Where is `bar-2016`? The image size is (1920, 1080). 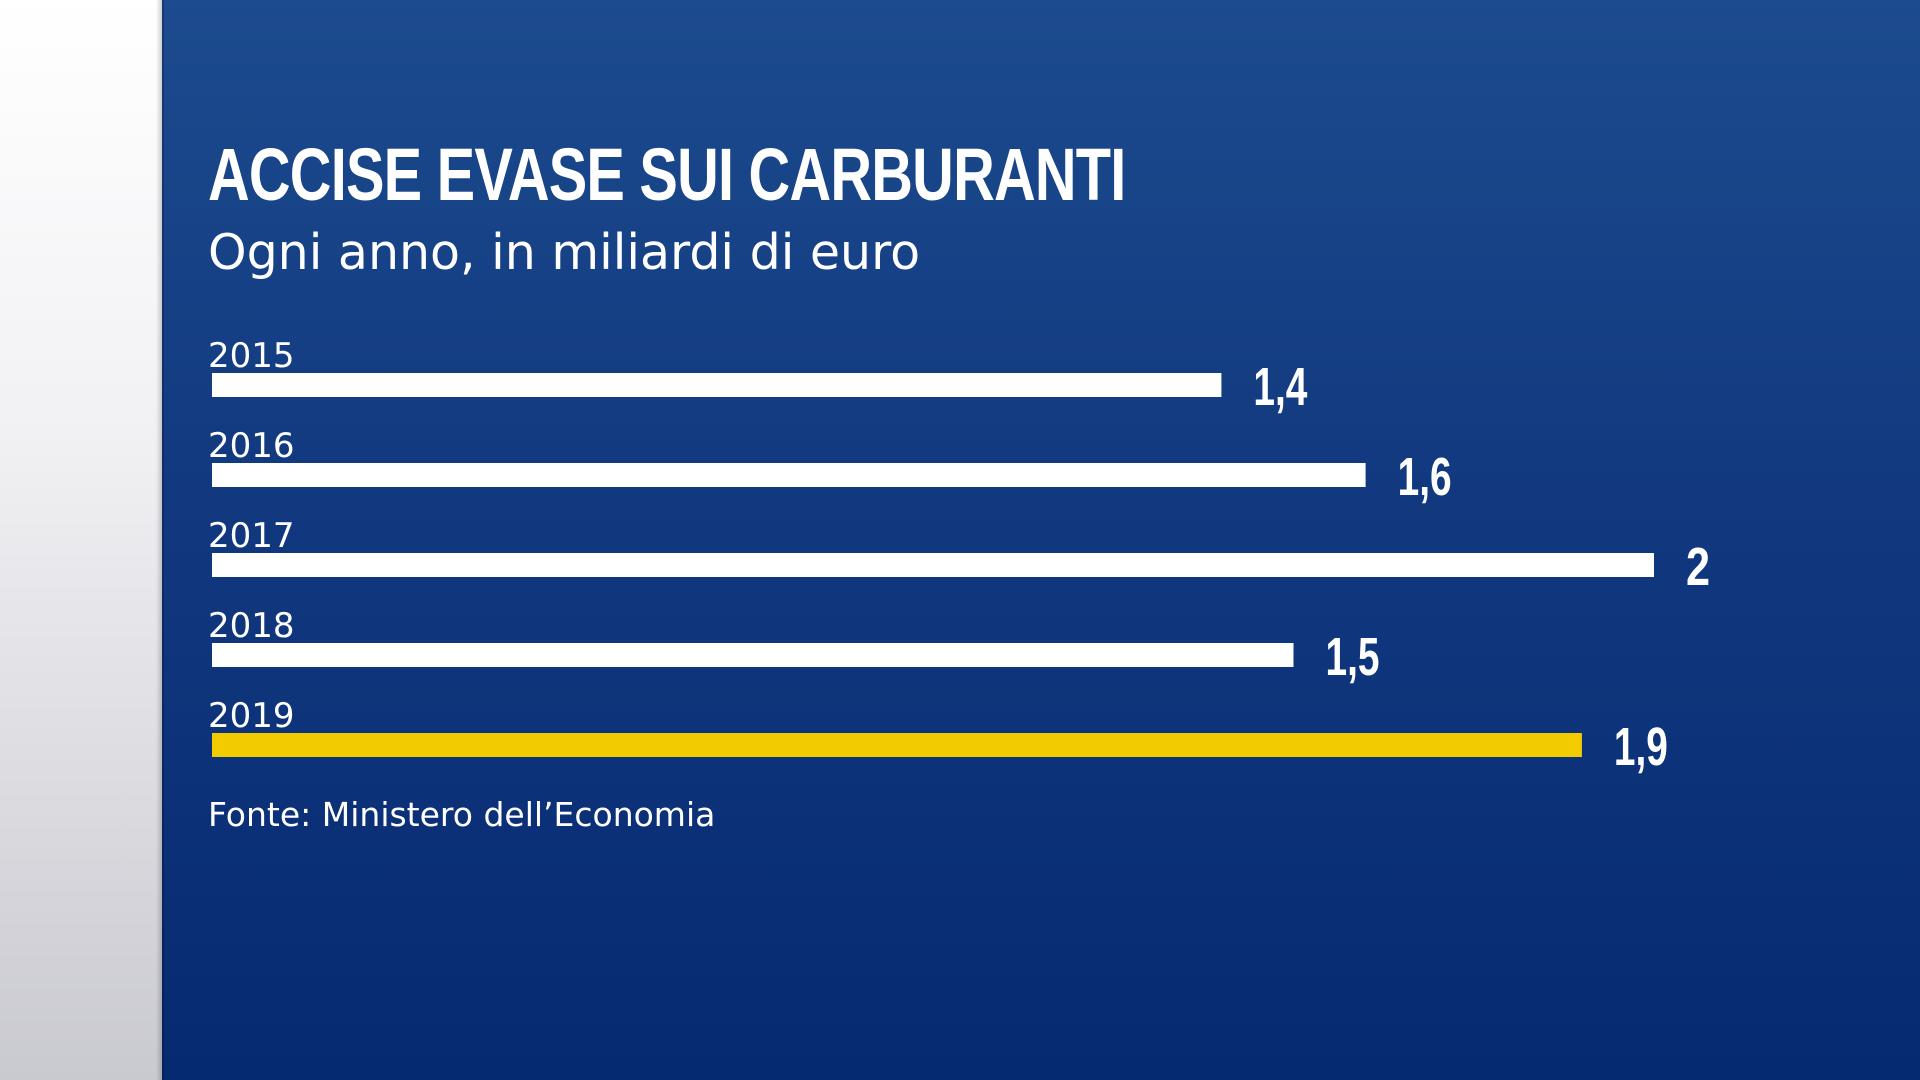
bar-2016 is located at coordinates (789, 475).